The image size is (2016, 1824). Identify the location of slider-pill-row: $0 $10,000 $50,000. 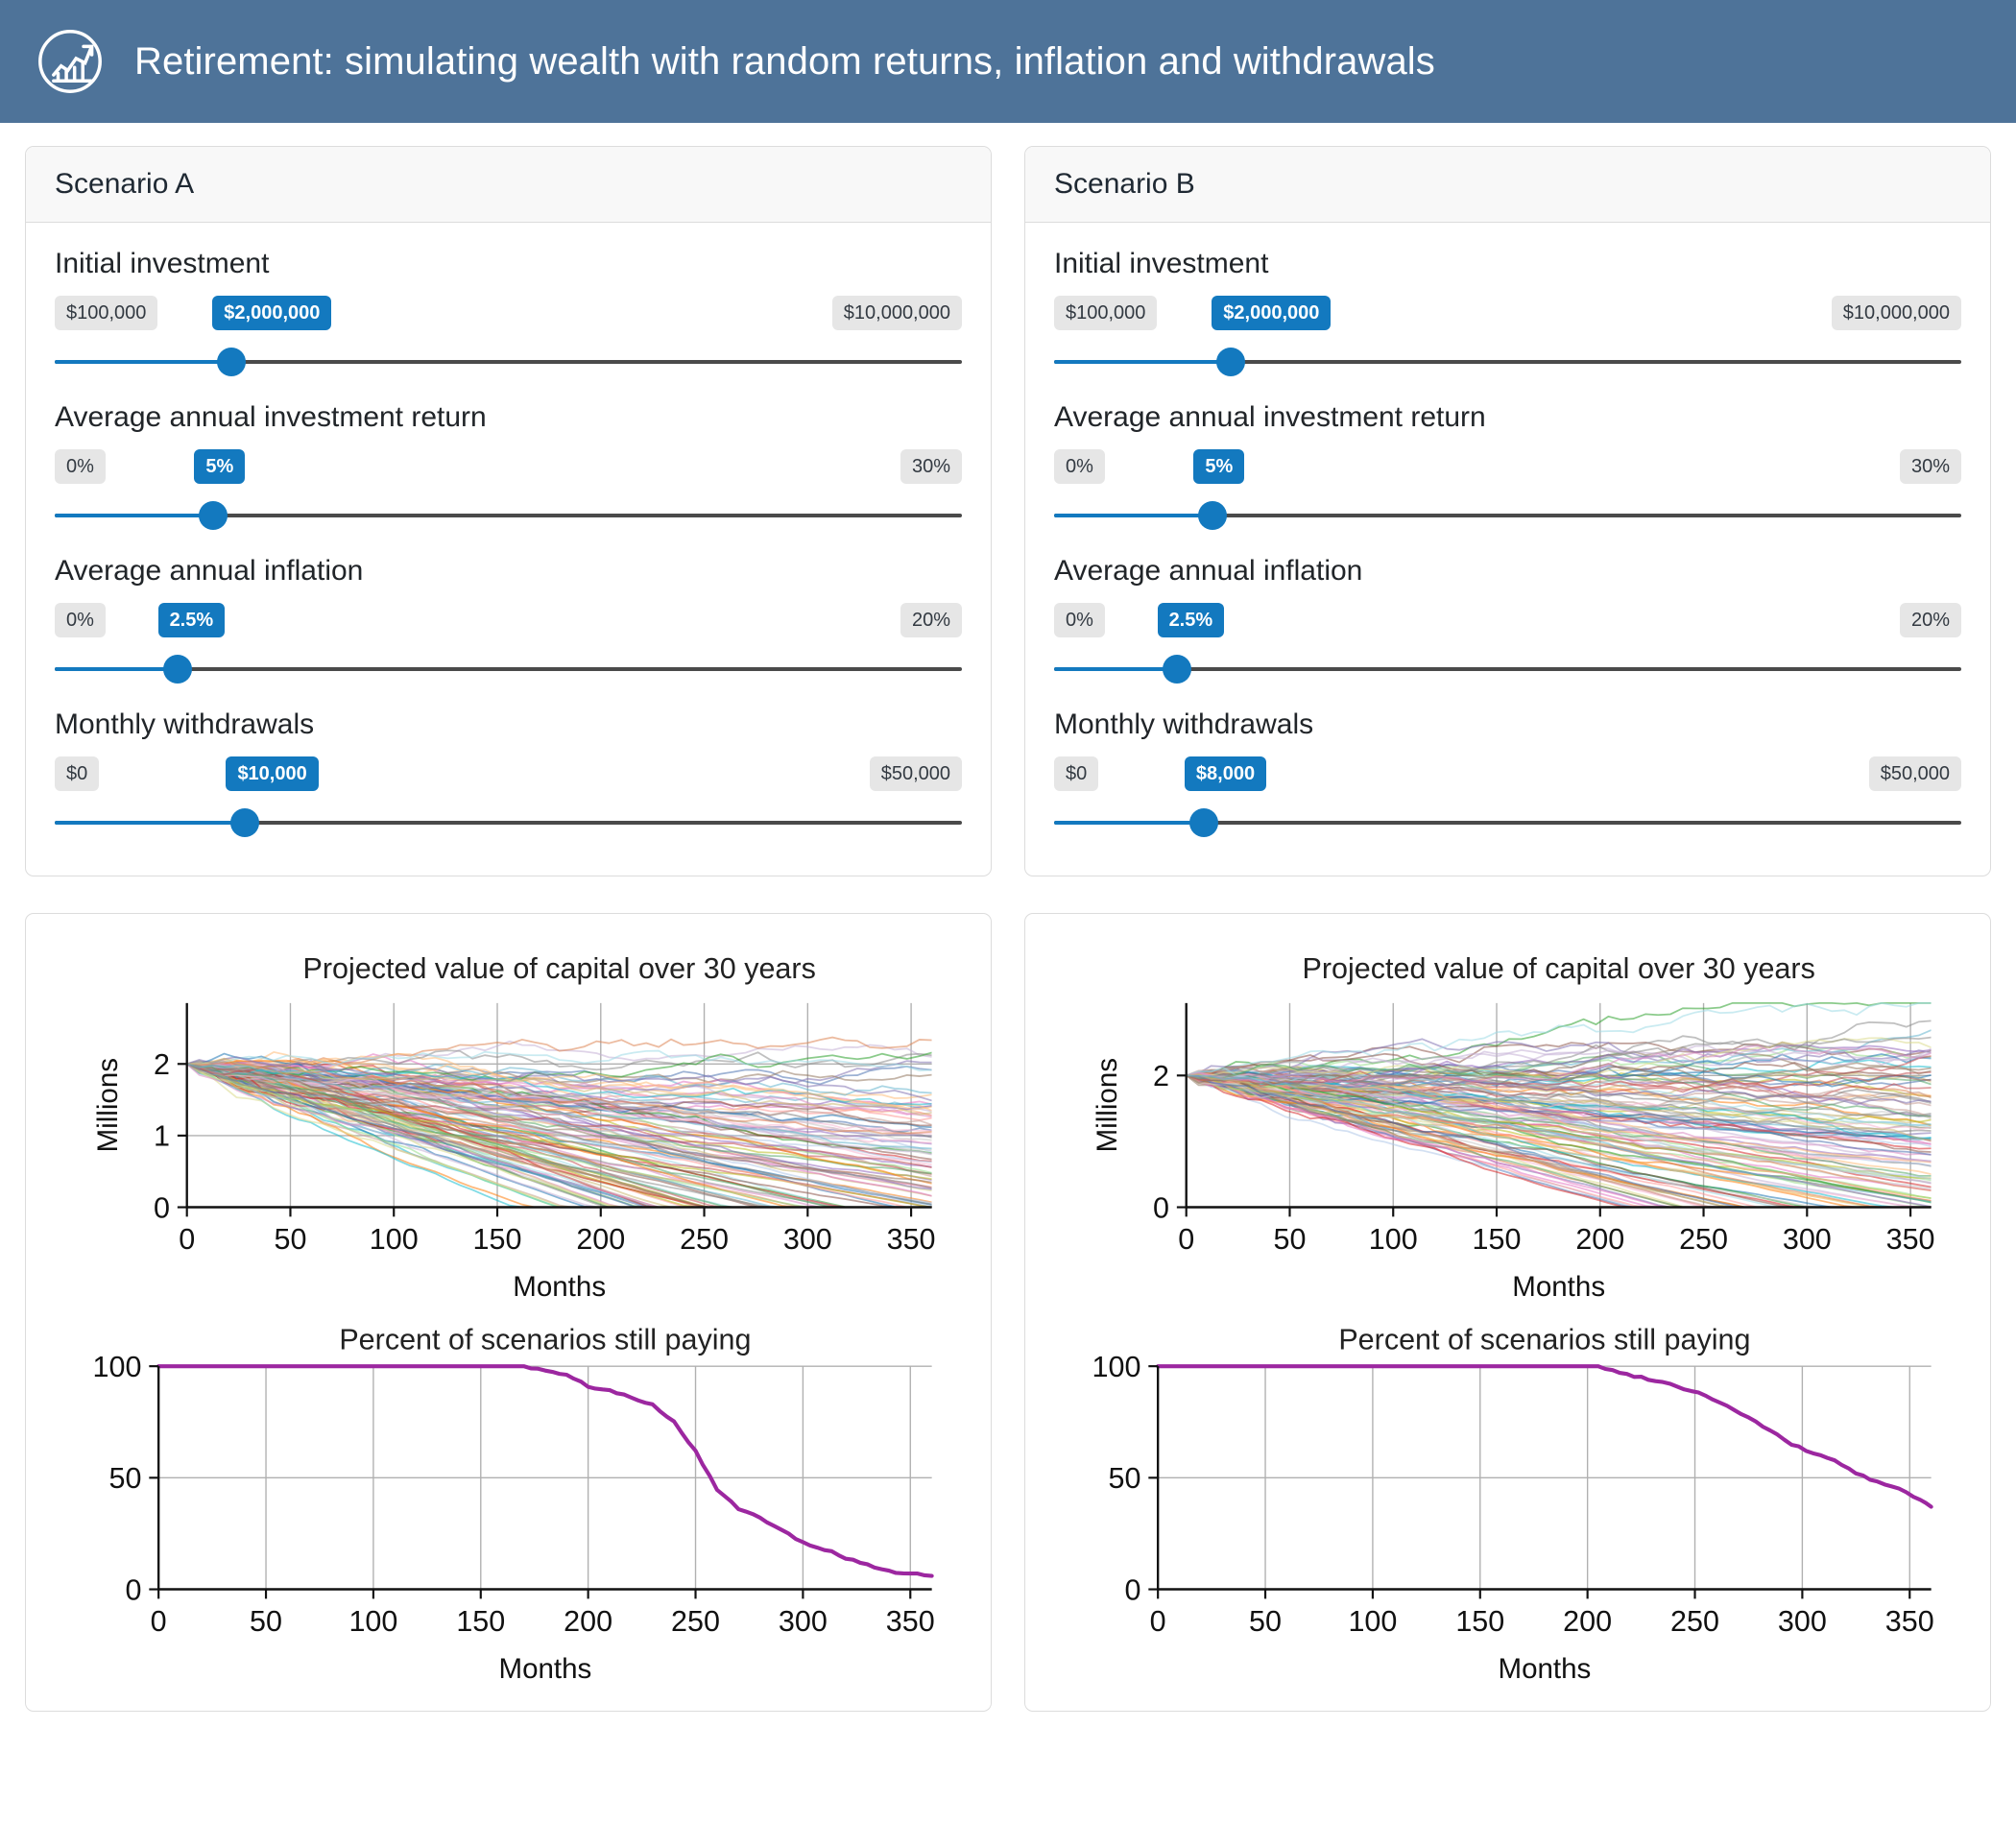
(508, 776).